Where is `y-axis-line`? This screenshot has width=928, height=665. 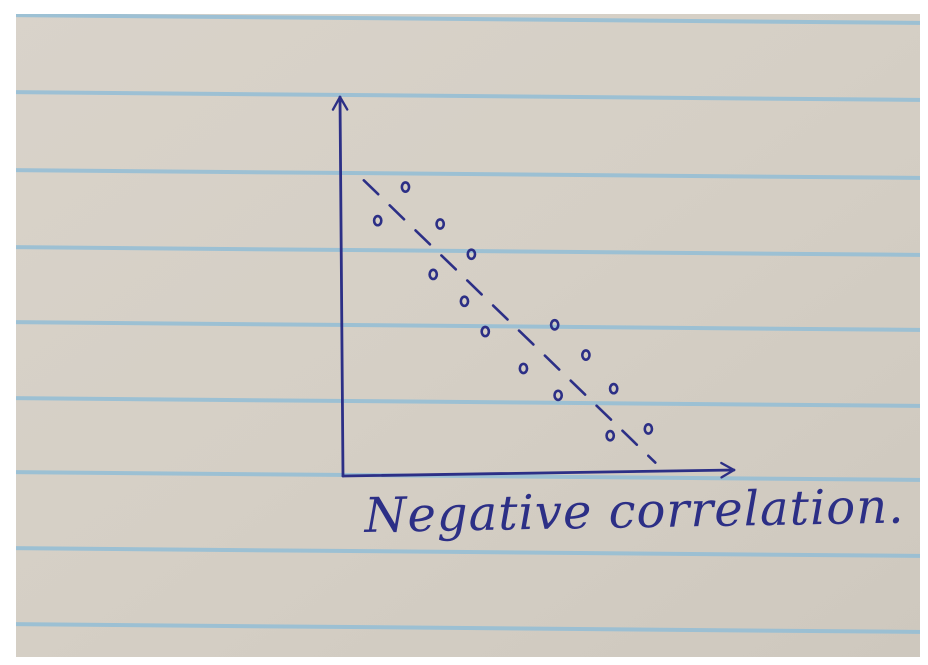 y-axis-line is located at coordinates (340, 286).